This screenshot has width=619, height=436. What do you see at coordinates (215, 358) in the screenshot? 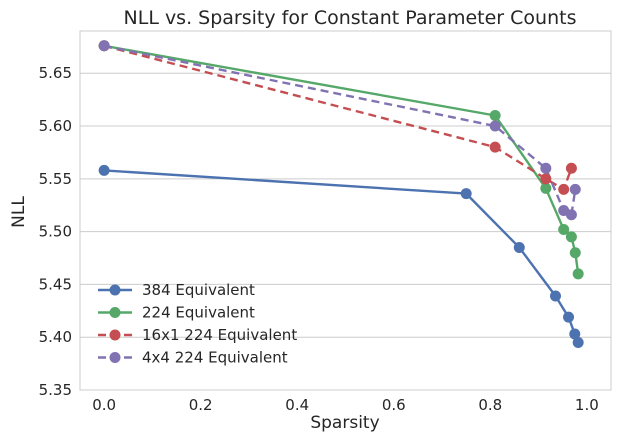
I see `legend-label: 4x4 224 Equivalent` at bounding box center [215, 358].